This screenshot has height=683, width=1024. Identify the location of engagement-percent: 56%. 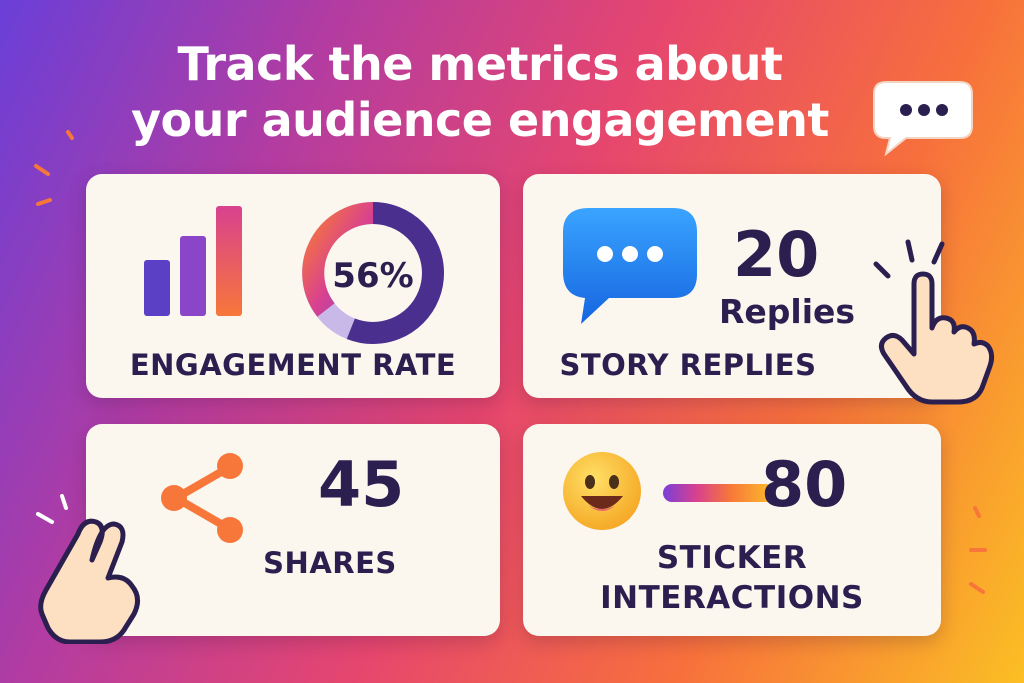
(373, 276).